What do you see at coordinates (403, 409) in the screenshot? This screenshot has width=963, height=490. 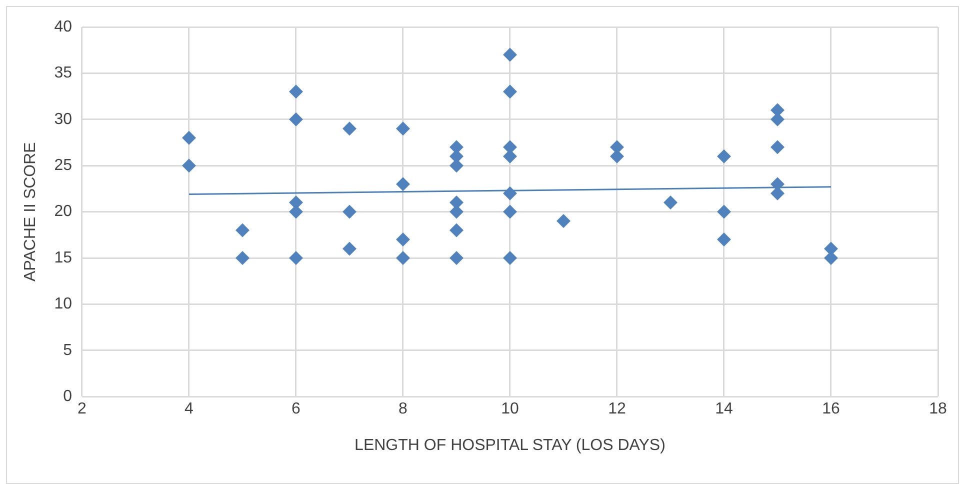 I see `x-tick-label: 8` at bounding box center [403, 409].